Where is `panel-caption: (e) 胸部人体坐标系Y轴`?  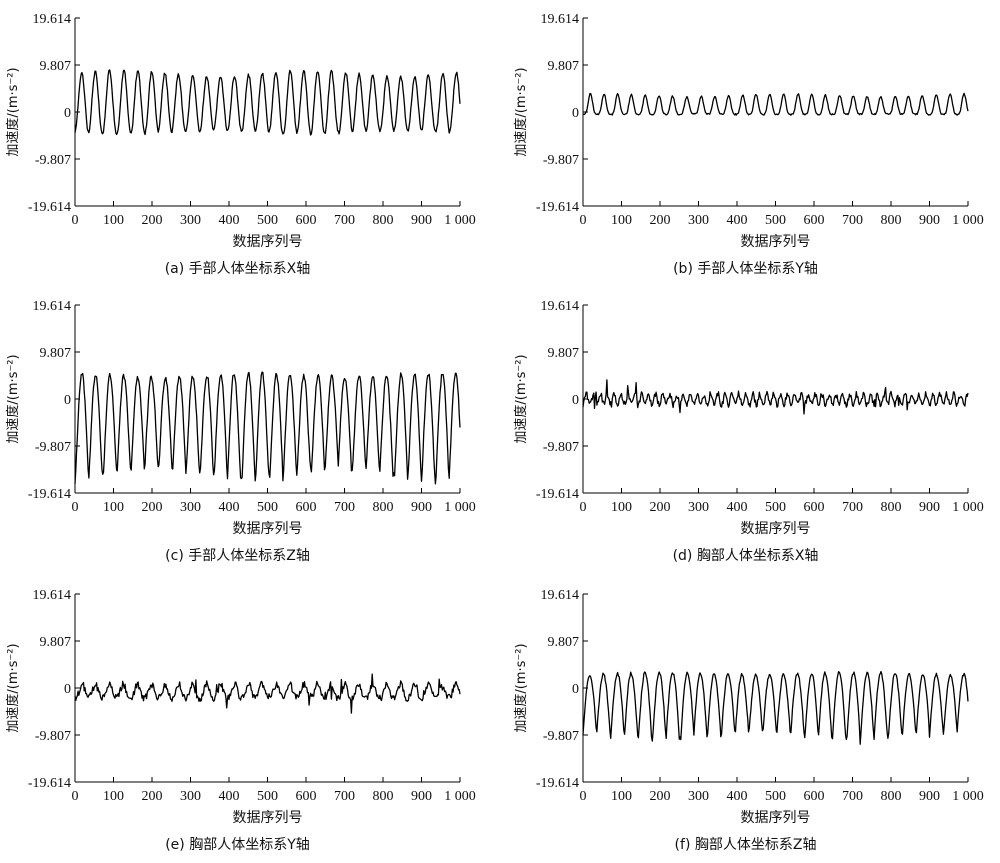
panel-caption: (e) 胸部人体坐标系Y轴 is located at coordinates (237, 845).